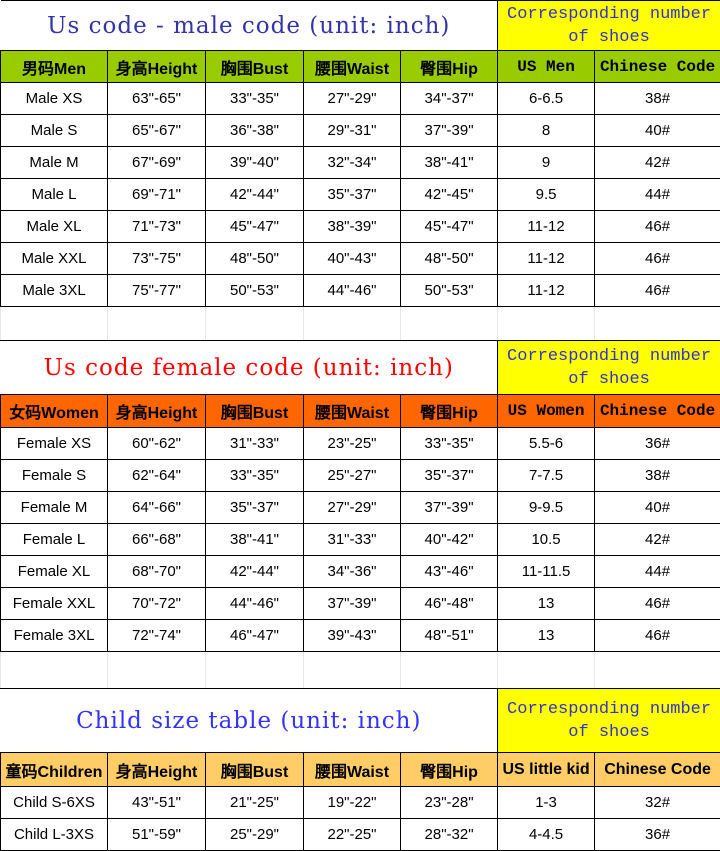  Describe the element at coordinates (352, 259) in the screenshot. I see `table-cell: 40"-43"` at that location.